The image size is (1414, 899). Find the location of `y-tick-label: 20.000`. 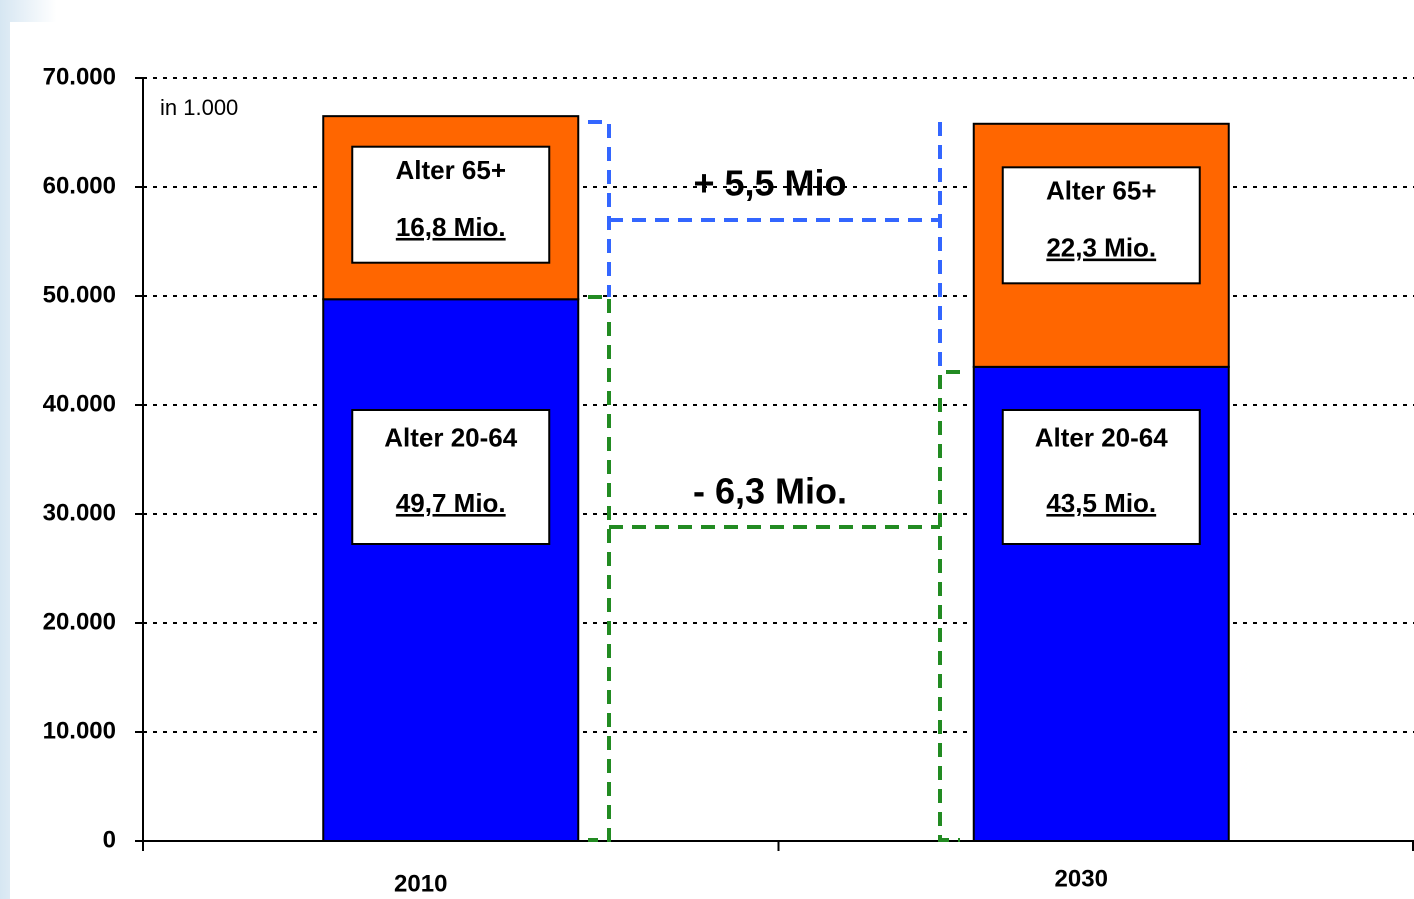

y-tick-label: 20.000 is located at coordinates (79, 621).